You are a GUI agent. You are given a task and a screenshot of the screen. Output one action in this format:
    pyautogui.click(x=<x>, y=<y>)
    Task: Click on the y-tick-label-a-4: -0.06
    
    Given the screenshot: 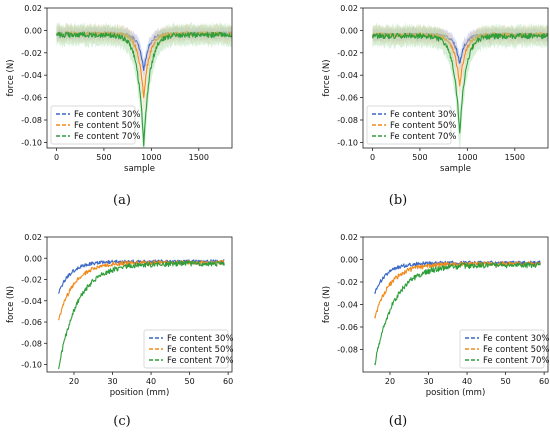 What is the action you would take?
    pyautogui.click(x=31, y=98)
    